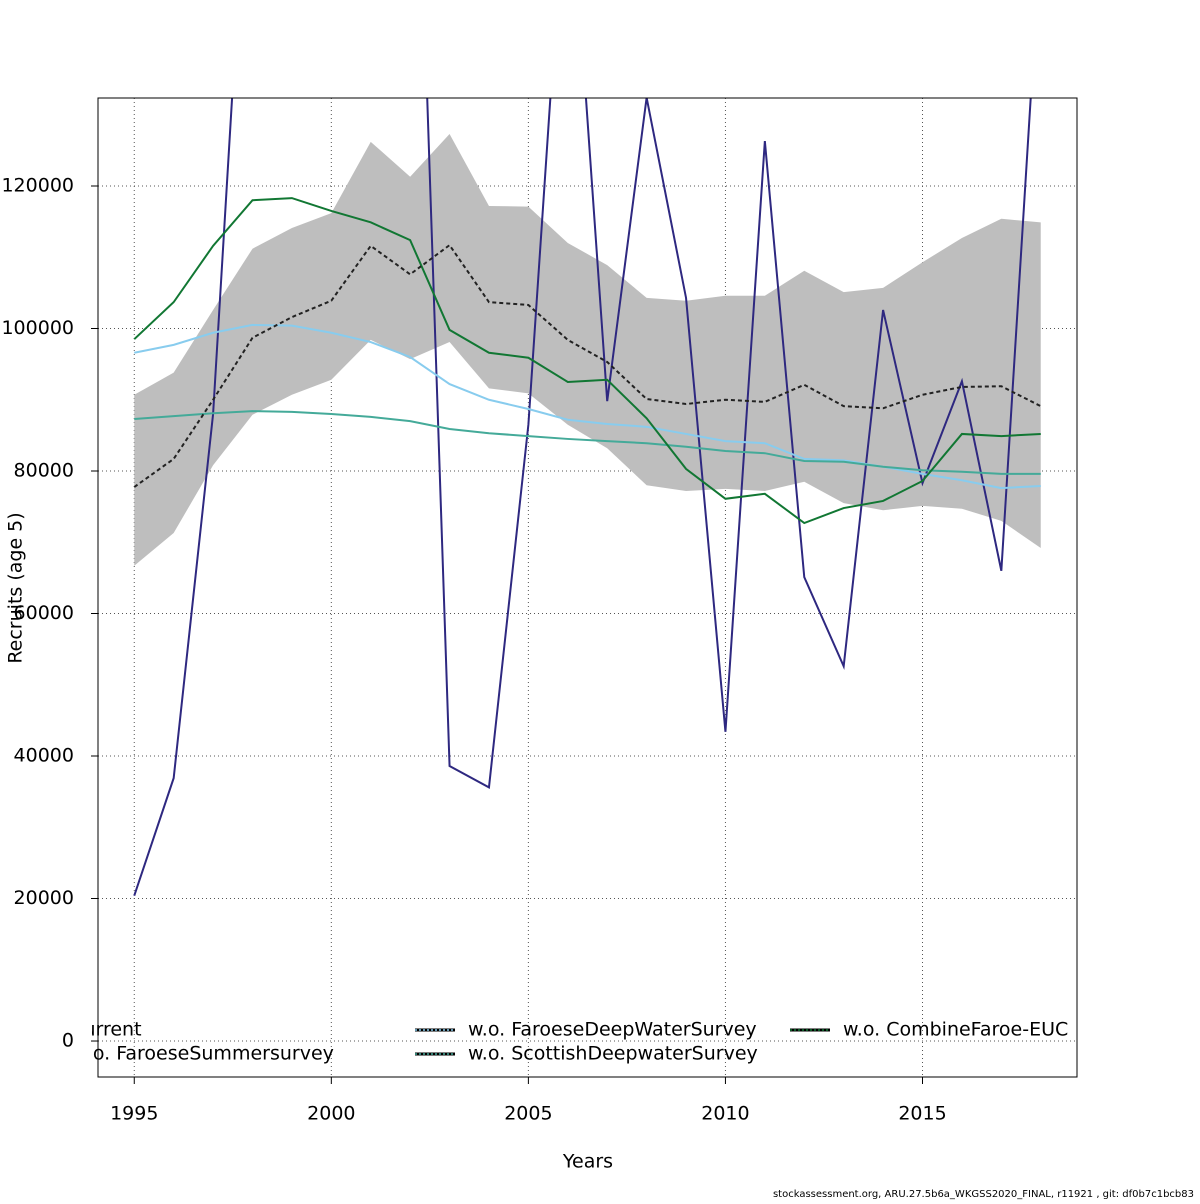 The image size is (1200, 1204). What do you see at coordinates (134, 1114) in the screenshot?
I see `x-tick-label: 1995` at bounding box center [134, 1114].